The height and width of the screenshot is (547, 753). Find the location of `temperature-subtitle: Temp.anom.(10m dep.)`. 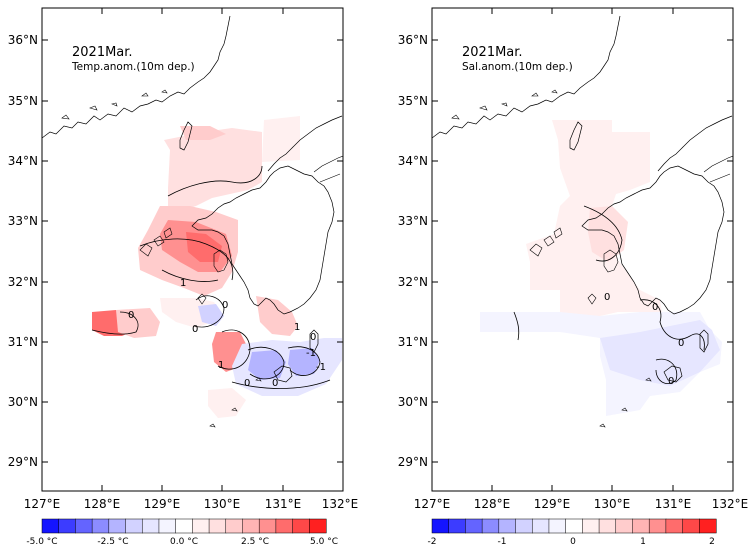

temperature-subtitle: Temp.anom.(10m dep.) is located at coordinates (133, 67).